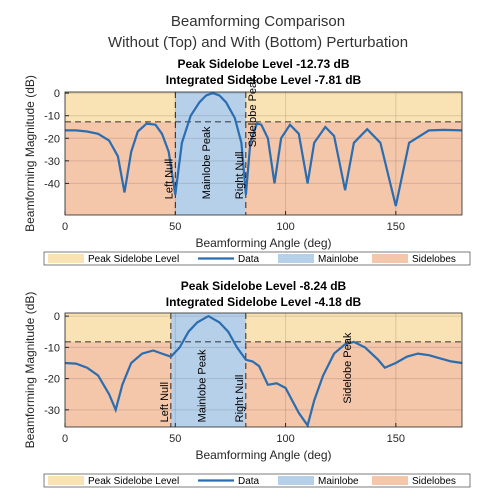 This screenshot has height=500, width=500. I want to click on axes-title: Peak Sidelobe Level -8.24 dB, so click(264, 286).